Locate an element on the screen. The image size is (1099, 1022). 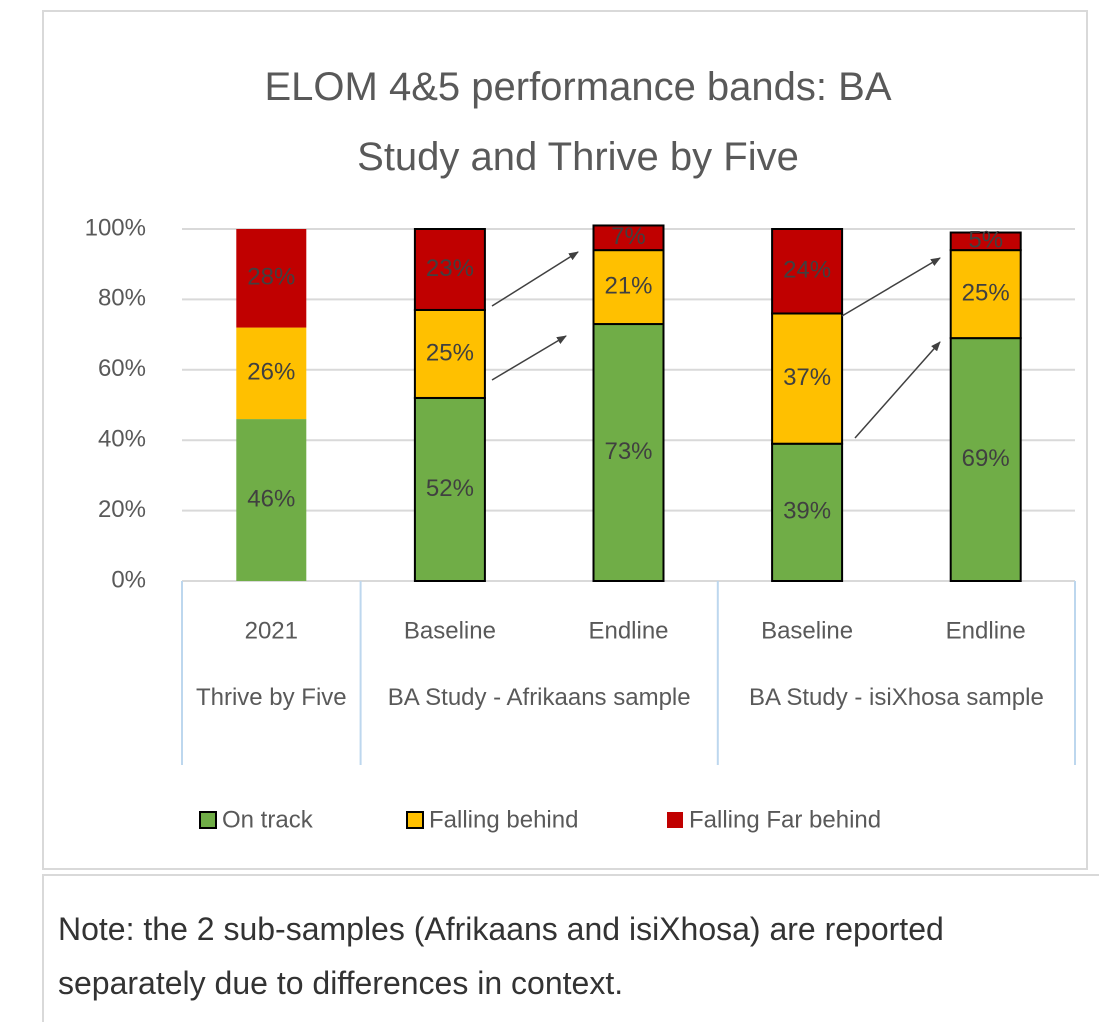
data-label: 24% is located at coordinates (807, 270).